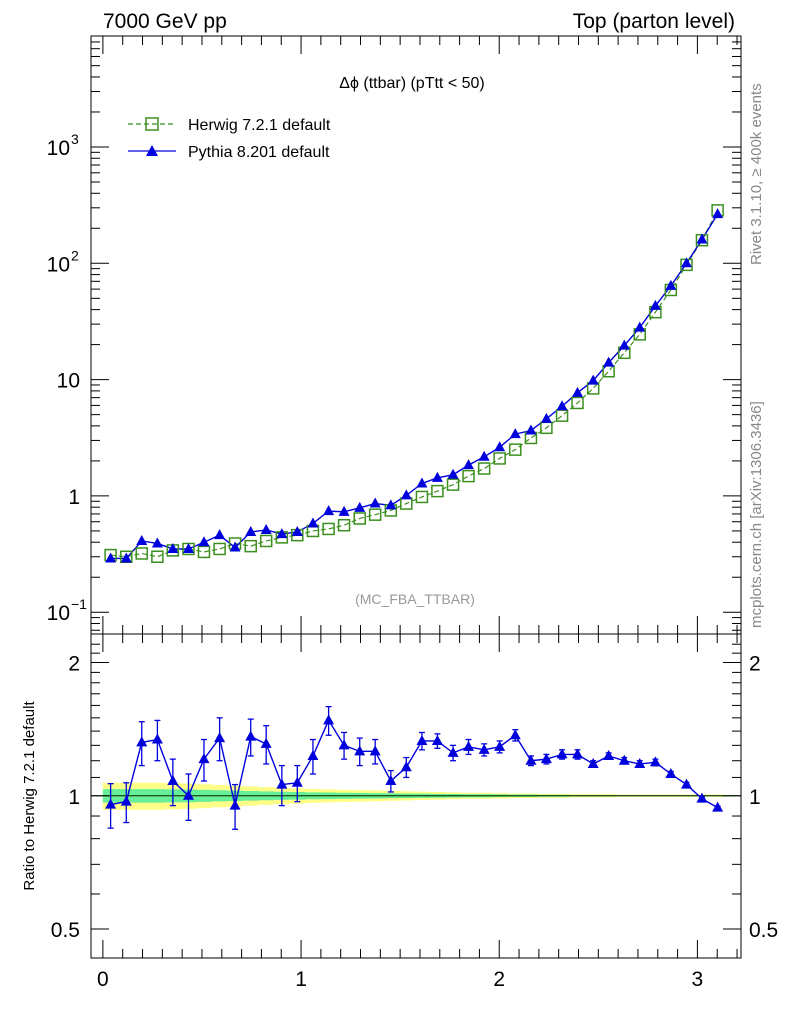 The image size is (786, 1024). I want to click on ratio-plot-area, so click(416, 767).